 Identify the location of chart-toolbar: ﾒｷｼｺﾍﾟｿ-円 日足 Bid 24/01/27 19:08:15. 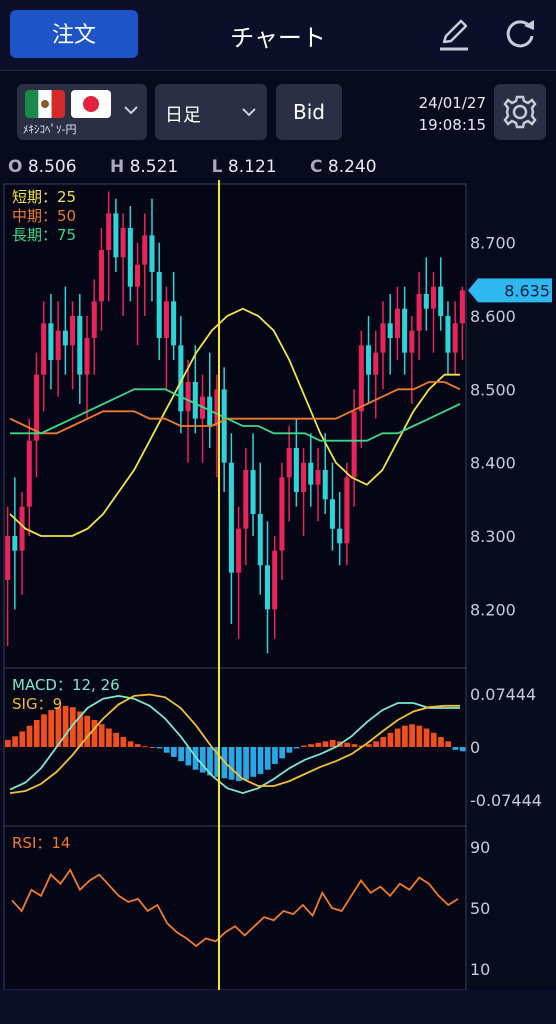
(278, 113).